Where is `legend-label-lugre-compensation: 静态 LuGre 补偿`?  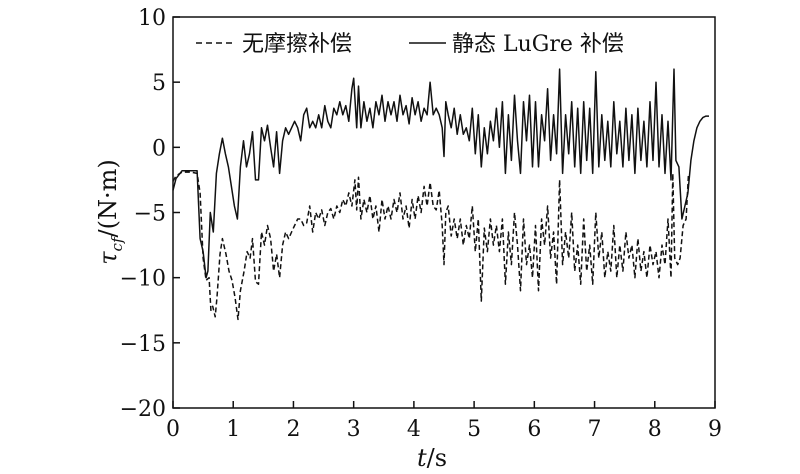
legend-label-lugre-compensation: 静态 LuGre 补偿 is located at coordinates (538, 44).